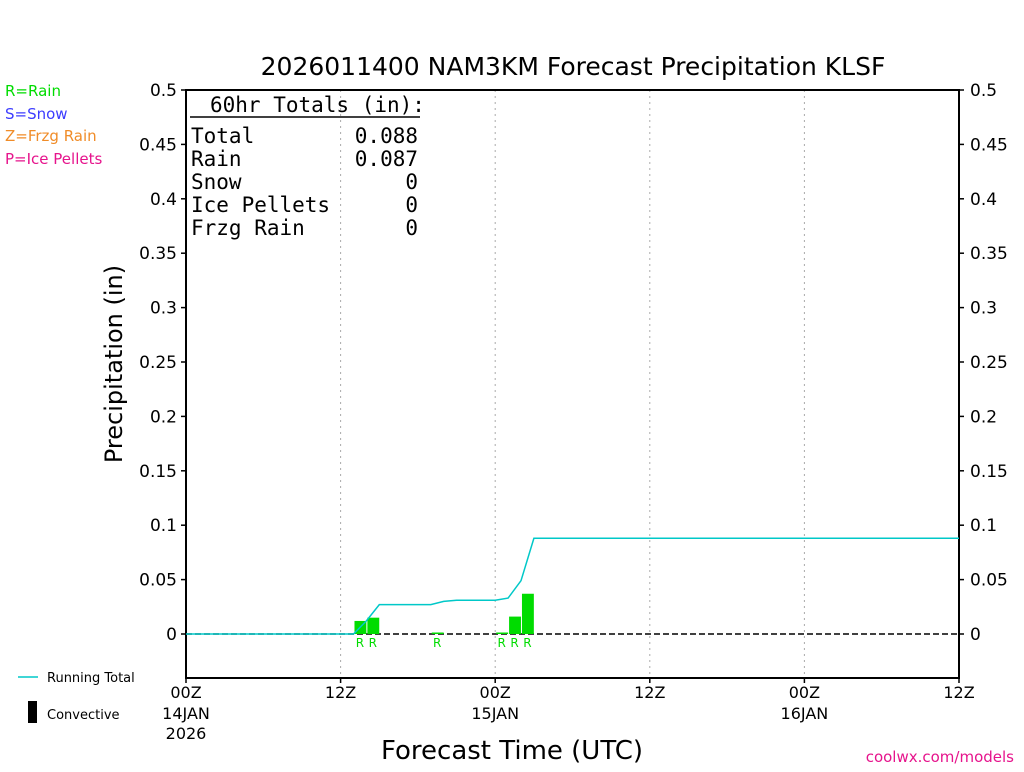 The image size is (1024, 772). What do you see at coordinates (989, 472) in the screenshot?
I see `y-tick-label-right: 0.15` at bounding box center [989, 472].